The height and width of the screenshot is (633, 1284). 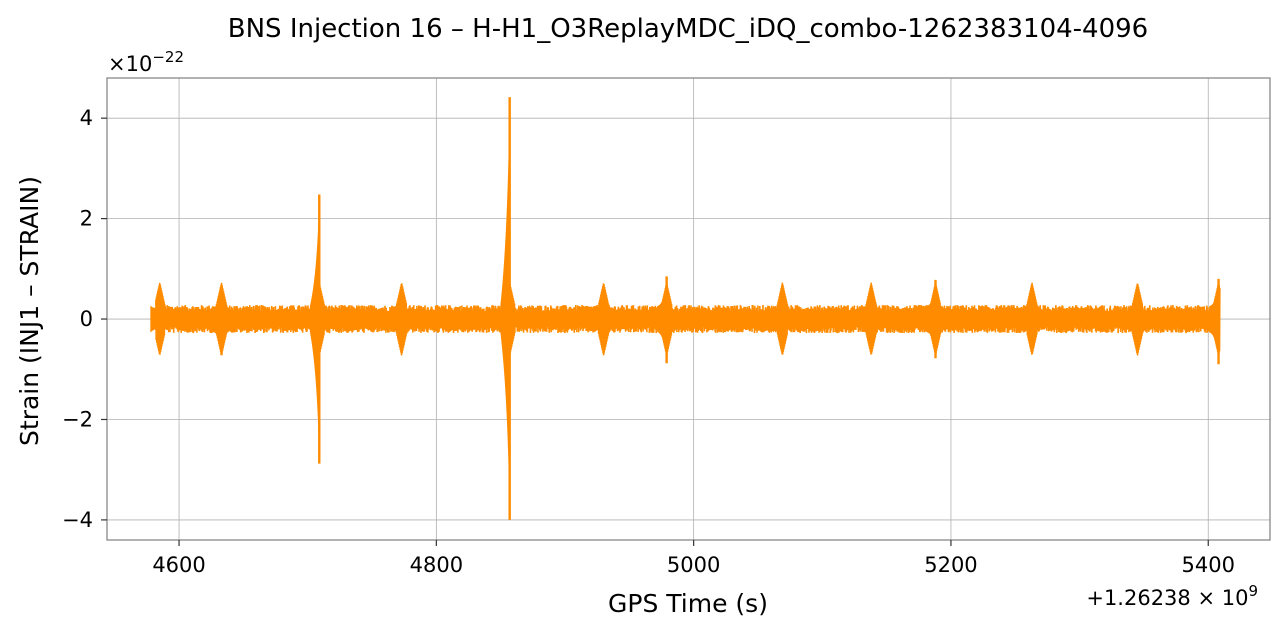 I want to click on x-axis-ticks: 4600 4800 5000 5200 5400, so click(x=693, y=558).